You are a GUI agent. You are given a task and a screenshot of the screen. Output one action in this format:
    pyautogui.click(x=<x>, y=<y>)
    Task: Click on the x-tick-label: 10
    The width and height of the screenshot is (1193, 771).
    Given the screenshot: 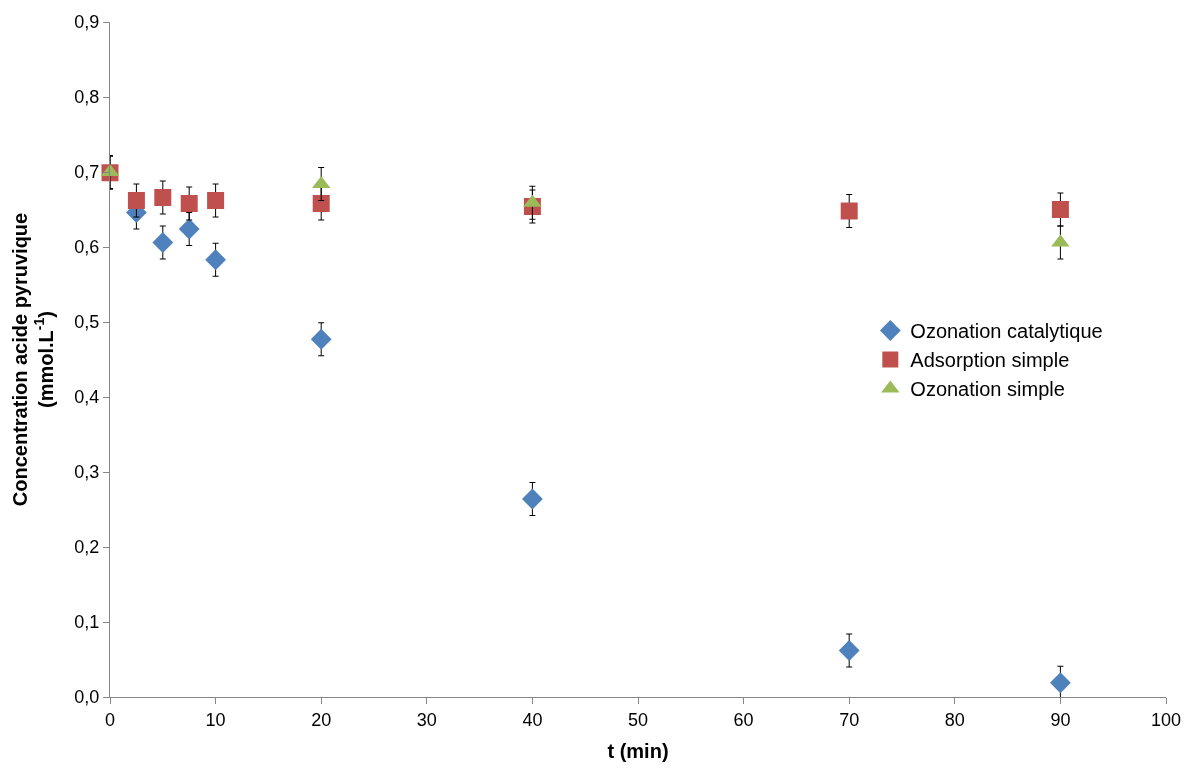 What is the action you would take?
    pyautogui.click(x=215, y=719)
    